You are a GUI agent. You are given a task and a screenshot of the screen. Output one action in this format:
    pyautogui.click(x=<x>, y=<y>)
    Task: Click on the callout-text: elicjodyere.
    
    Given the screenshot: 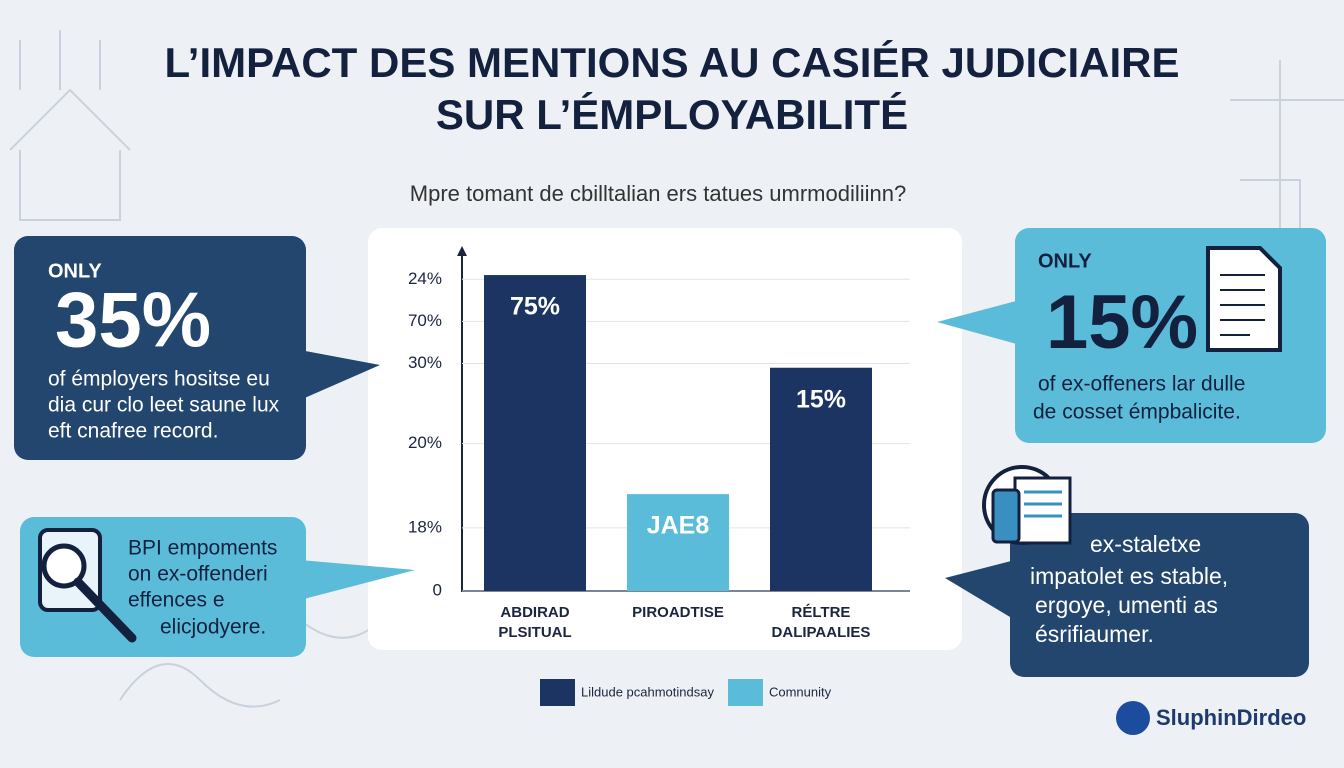 What is the action you would take?
    pyautogui.click(x=213, y=627)
    